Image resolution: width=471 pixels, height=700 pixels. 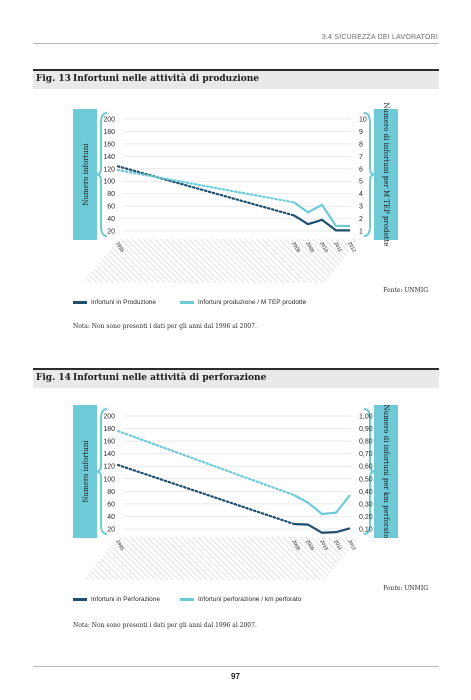 What do you see at coordinates (361, 207) in the screenshot?
I see `y2-tick-label: 3` at bounding box center [361, 207].